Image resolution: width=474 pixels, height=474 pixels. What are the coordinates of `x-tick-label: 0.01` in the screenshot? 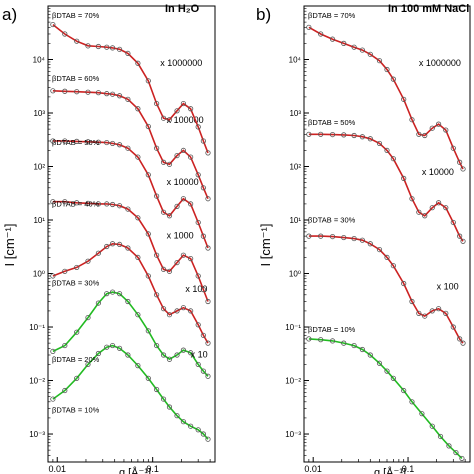 It's located at (313, 469).